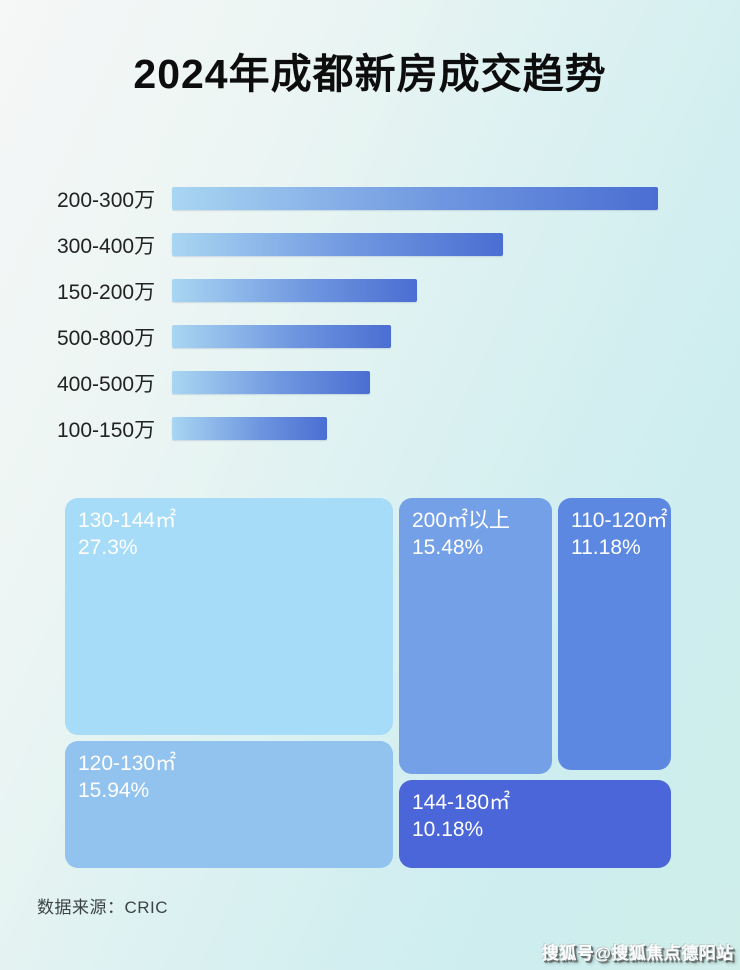  What do you see at coordinates (106, 292) in the screenshot?
I see `bar-category-label: 150-200万` at bounding box center [106, 292].